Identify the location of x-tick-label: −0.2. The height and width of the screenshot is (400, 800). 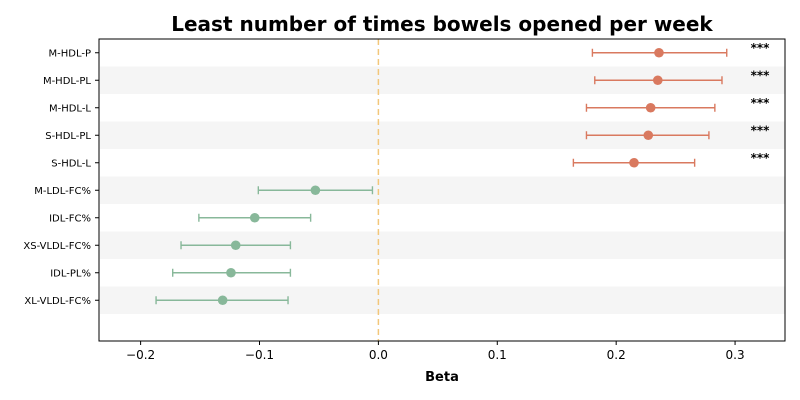
(140, 355).